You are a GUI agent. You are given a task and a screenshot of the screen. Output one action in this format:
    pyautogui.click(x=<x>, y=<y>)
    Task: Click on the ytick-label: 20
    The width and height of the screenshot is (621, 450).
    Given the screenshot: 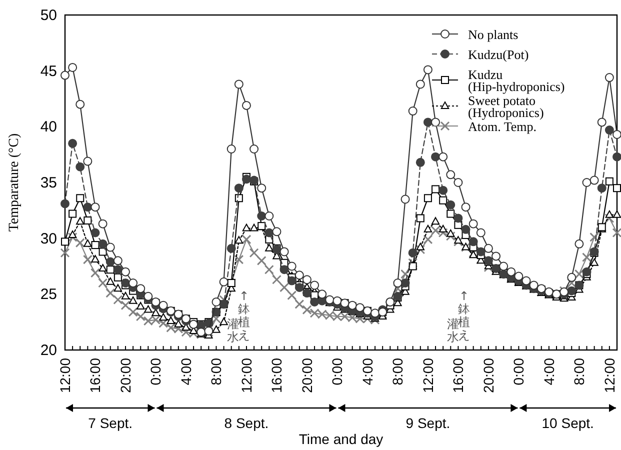 What is the action you would take?
    pyautogui.click(x=48, y=350)
    